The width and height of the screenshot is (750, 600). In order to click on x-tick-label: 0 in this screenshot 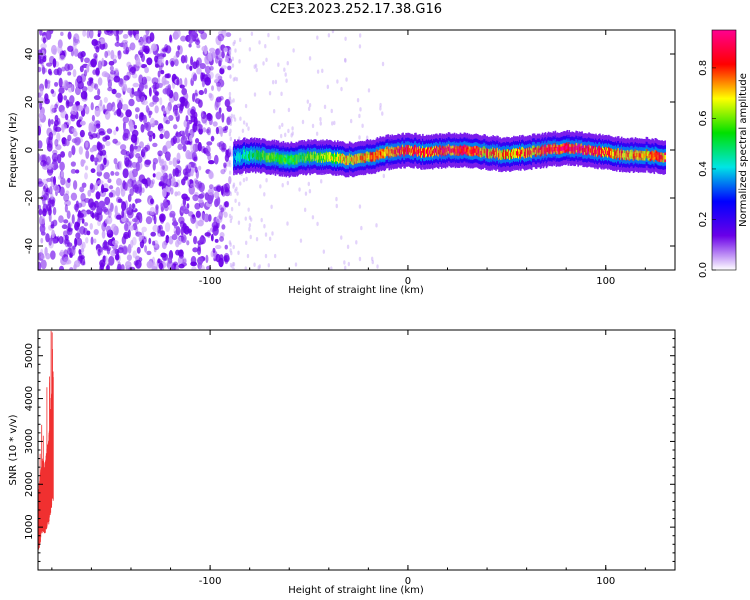, I will do `click(408, 281)`.